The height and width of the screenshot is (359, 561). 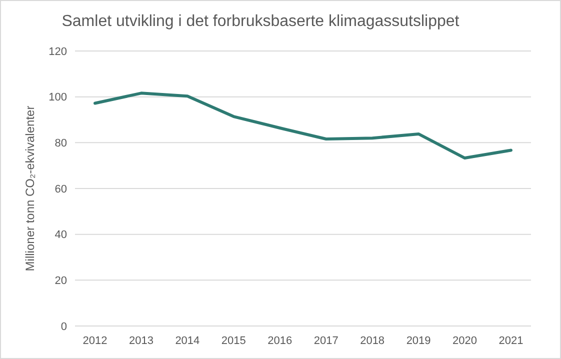 What do you see at coordinates (303, 126) in the screenshot?
I see `line-series` at bounding box center [303, 126].